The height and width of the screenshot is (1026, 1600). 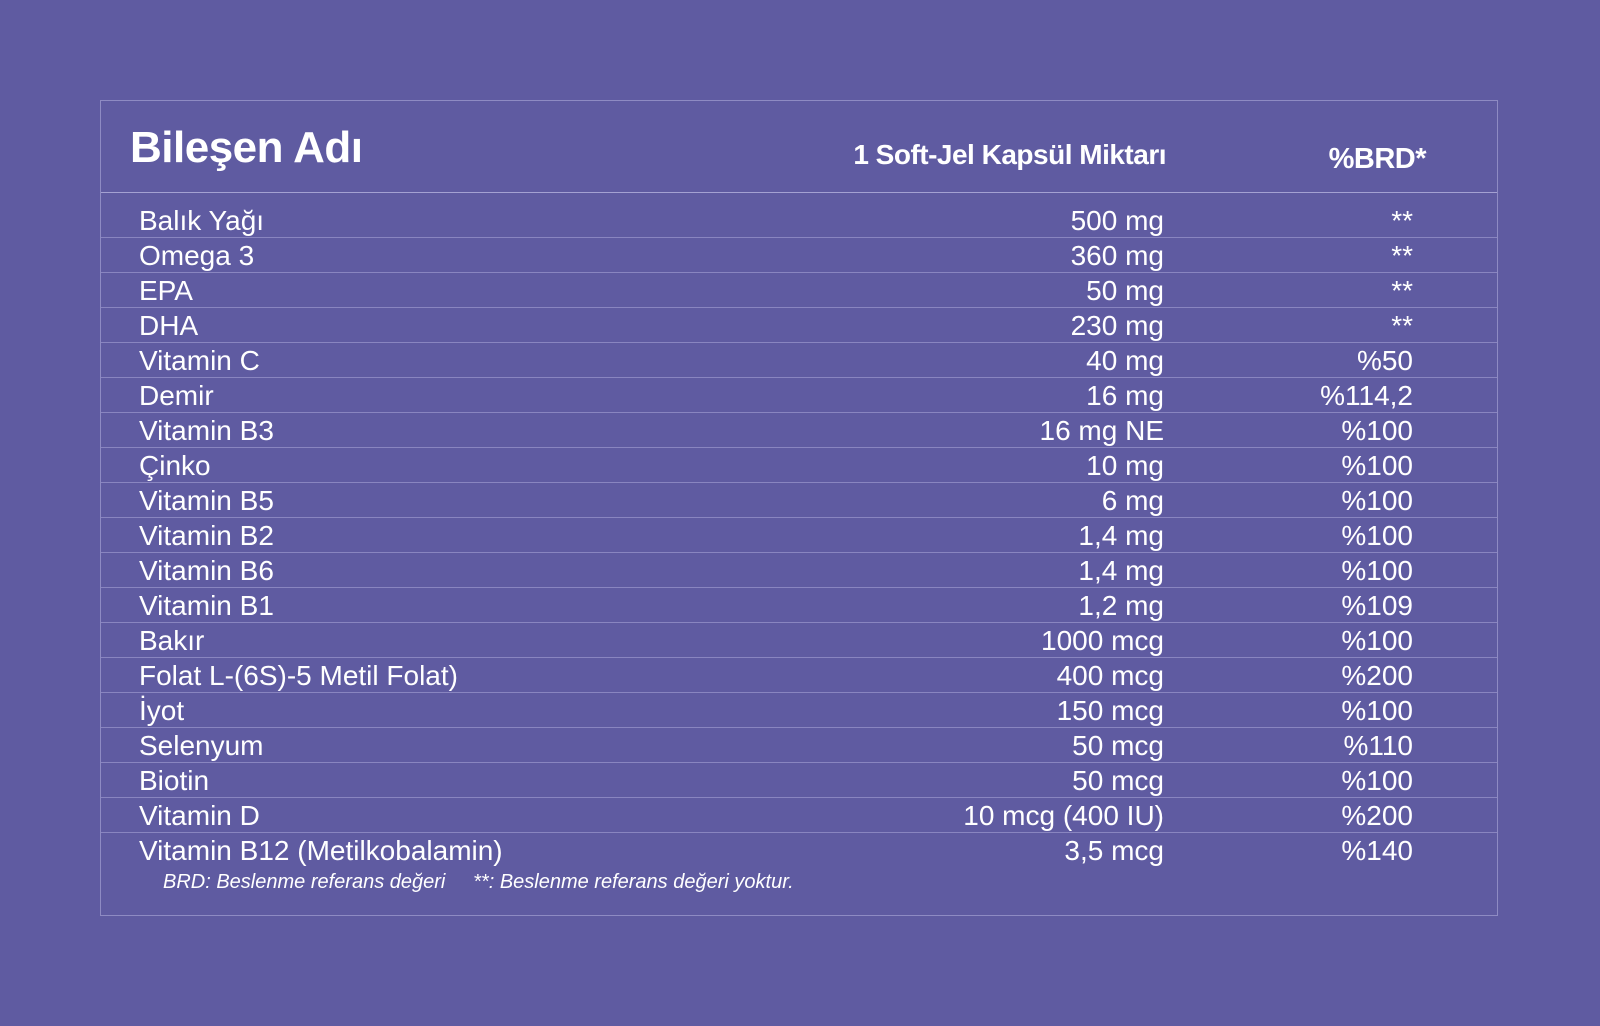 I want to click on table-row: Vitamin B1 1,2 mg %109, so click(x=799, y=605).